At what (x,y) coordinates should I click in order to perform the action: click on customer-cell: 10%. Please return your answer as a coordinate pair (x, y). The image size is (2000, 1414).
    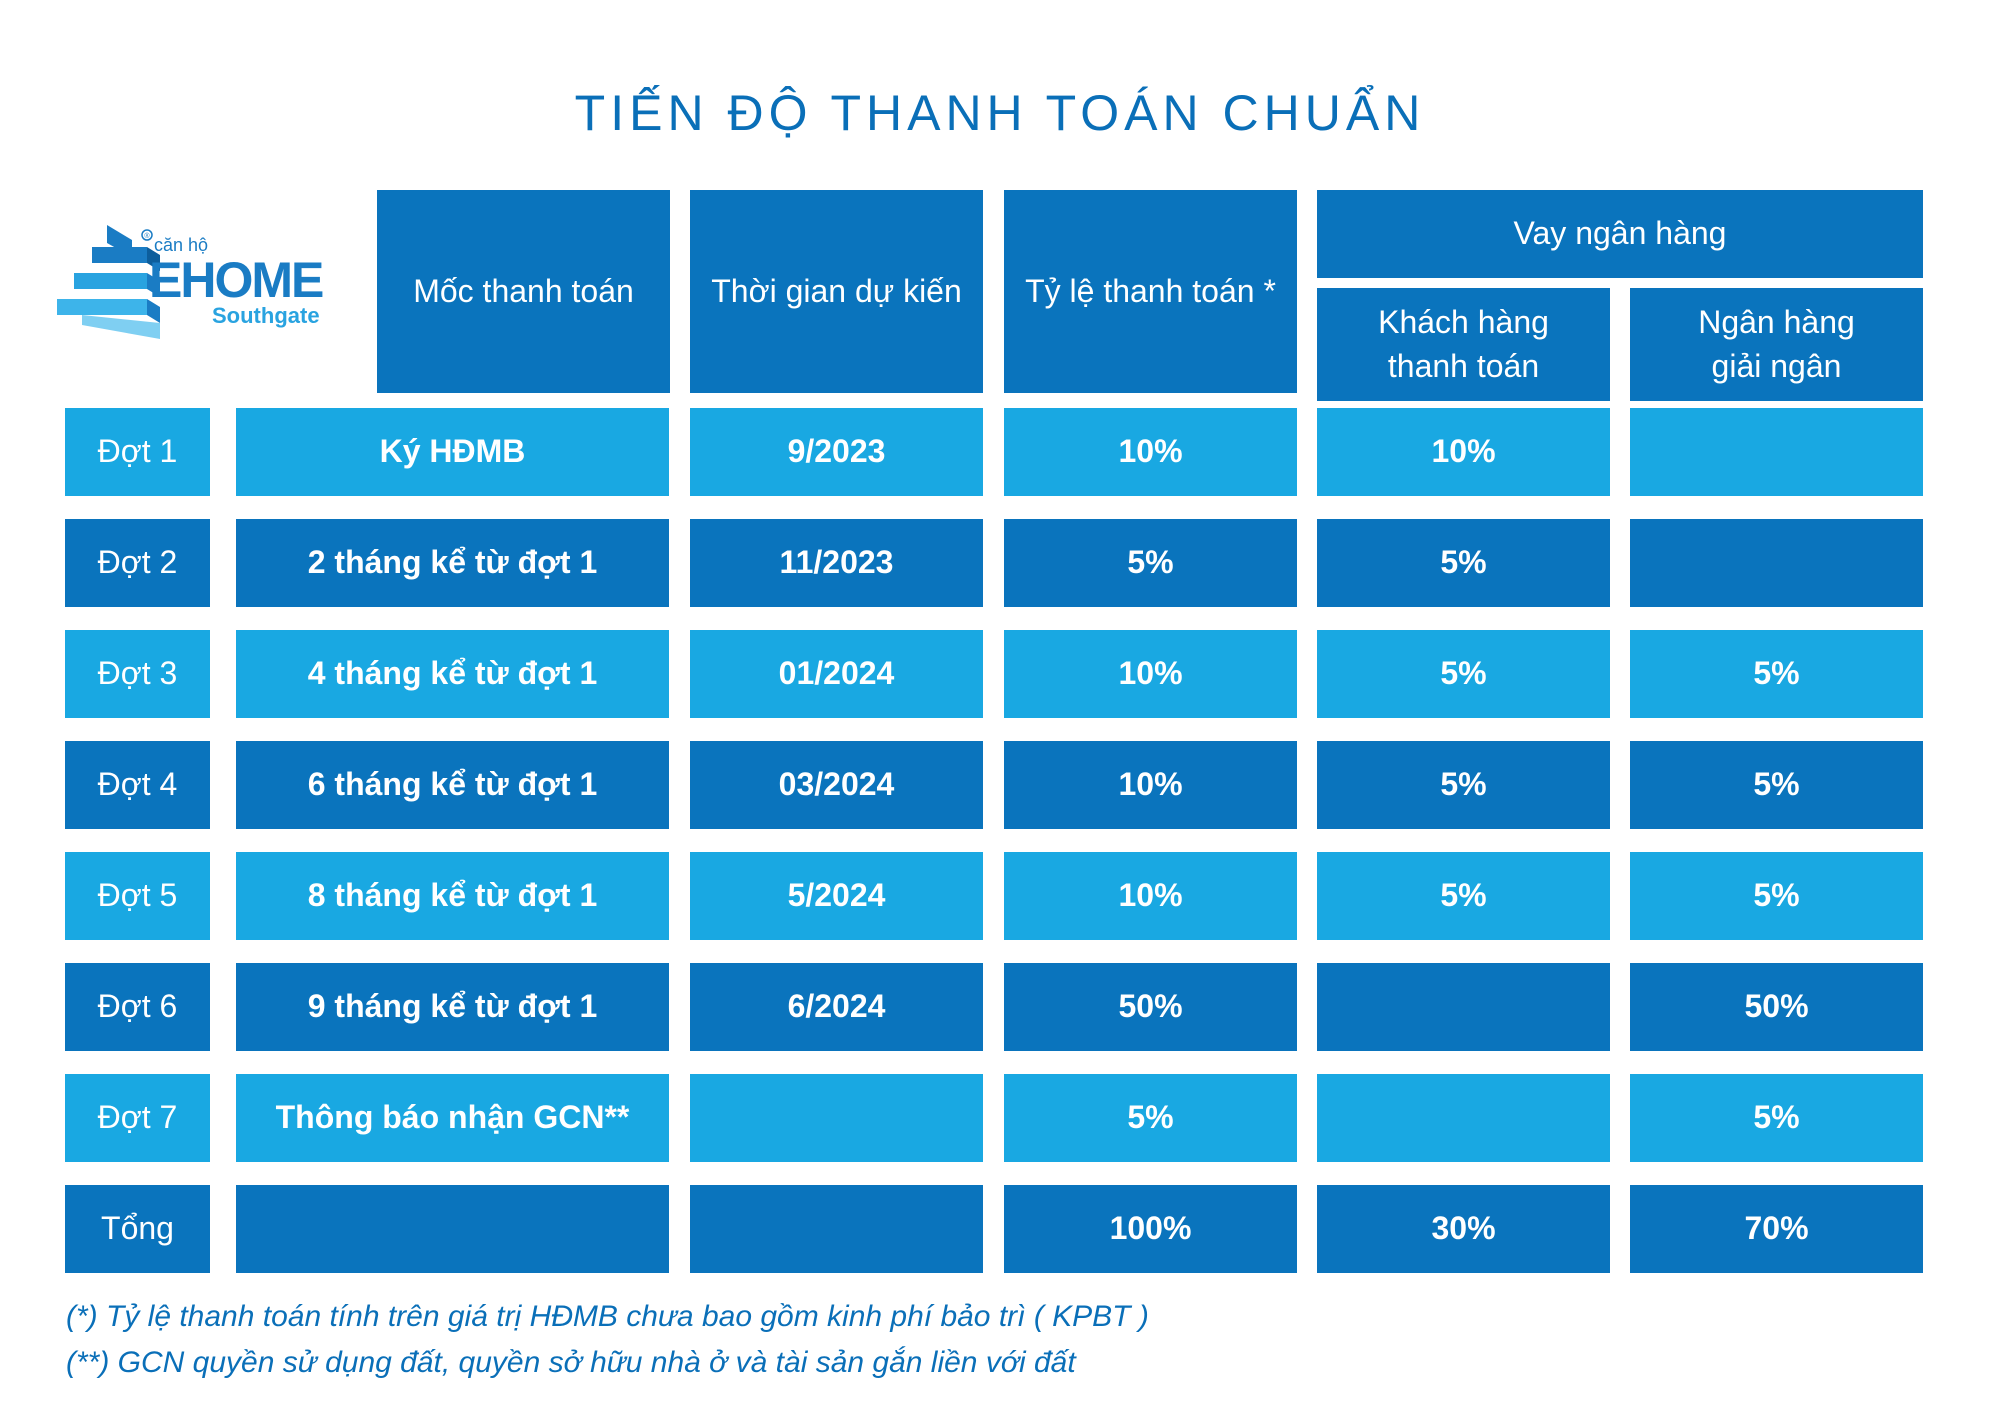
    Looking at the image, I should click on (1463, 452).